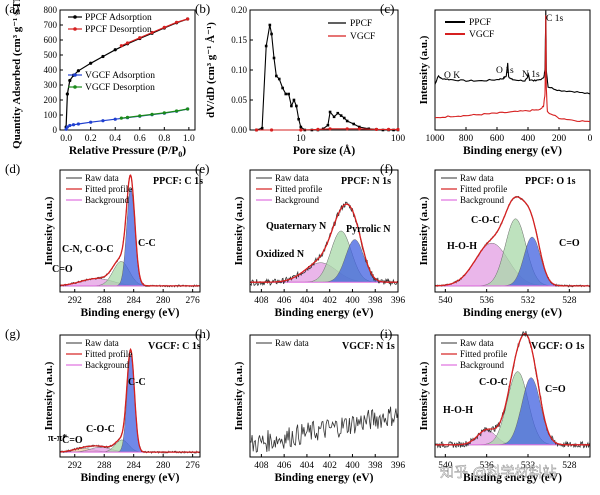 This screenshot has width=600, height=495. Describe the element at coordinates (554, 19) in the screenshot. I see `peak-annotation: C 1s` at that location.